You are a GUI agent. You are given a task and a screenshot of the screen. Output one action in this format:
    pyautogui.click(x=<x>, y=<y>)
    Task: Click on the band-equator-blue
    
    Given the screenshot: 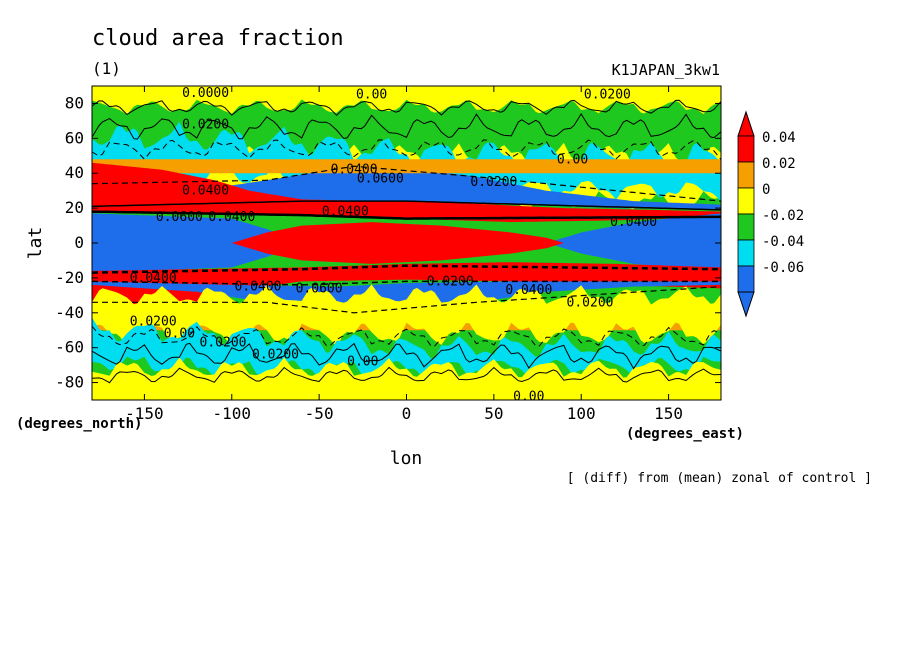 What is the action you would take?
    pyautogui.click(x=406, y=243)
    